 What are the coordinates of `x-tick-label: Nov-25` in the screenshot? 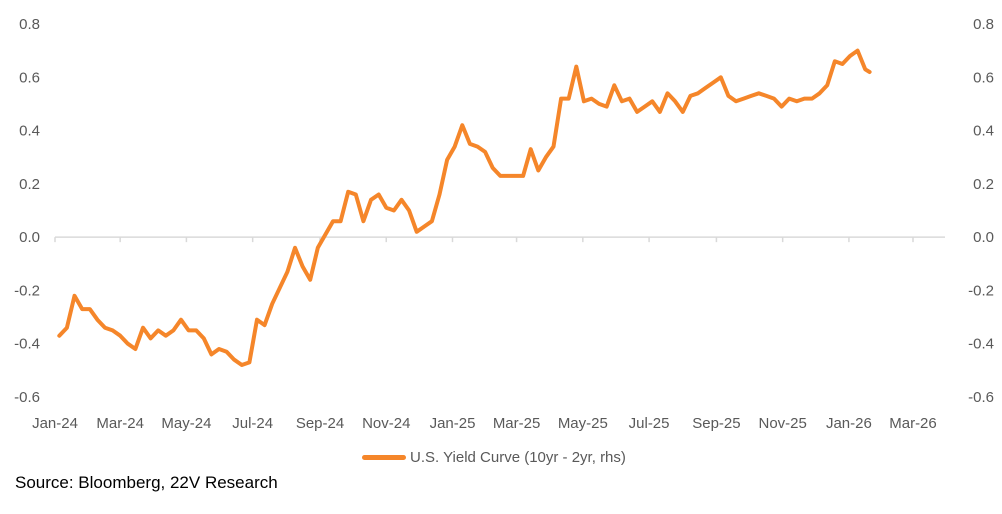 It's located at (782, 423).